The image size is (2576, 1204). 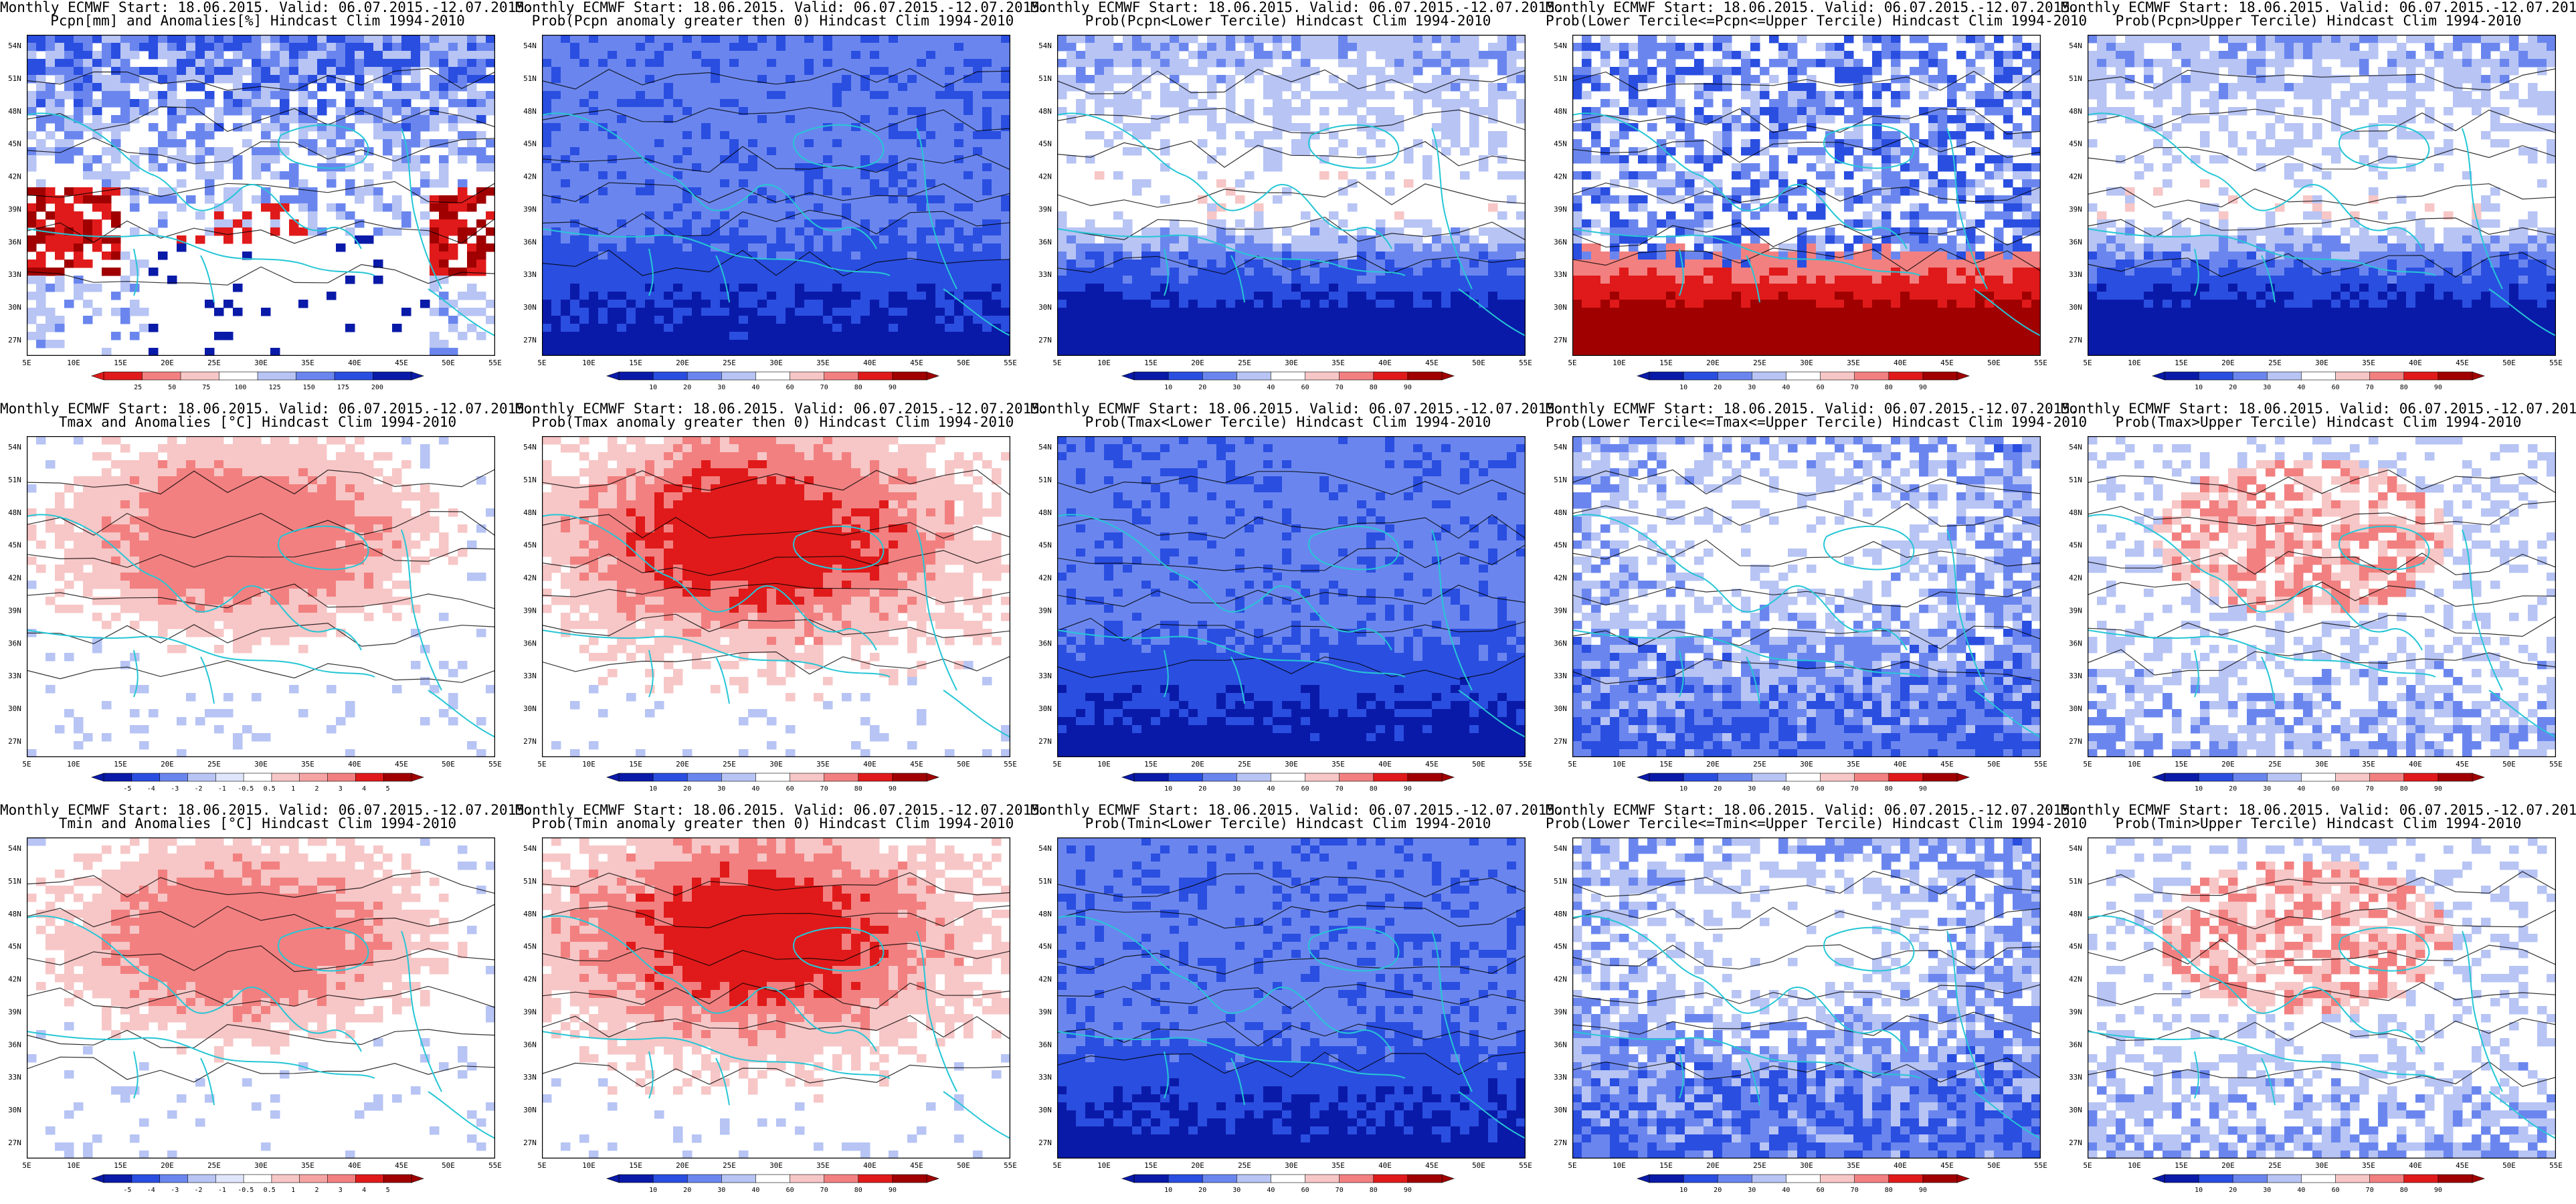 I want to click on colorbar-tick-label: 70, so click(x=1340, y=1190).